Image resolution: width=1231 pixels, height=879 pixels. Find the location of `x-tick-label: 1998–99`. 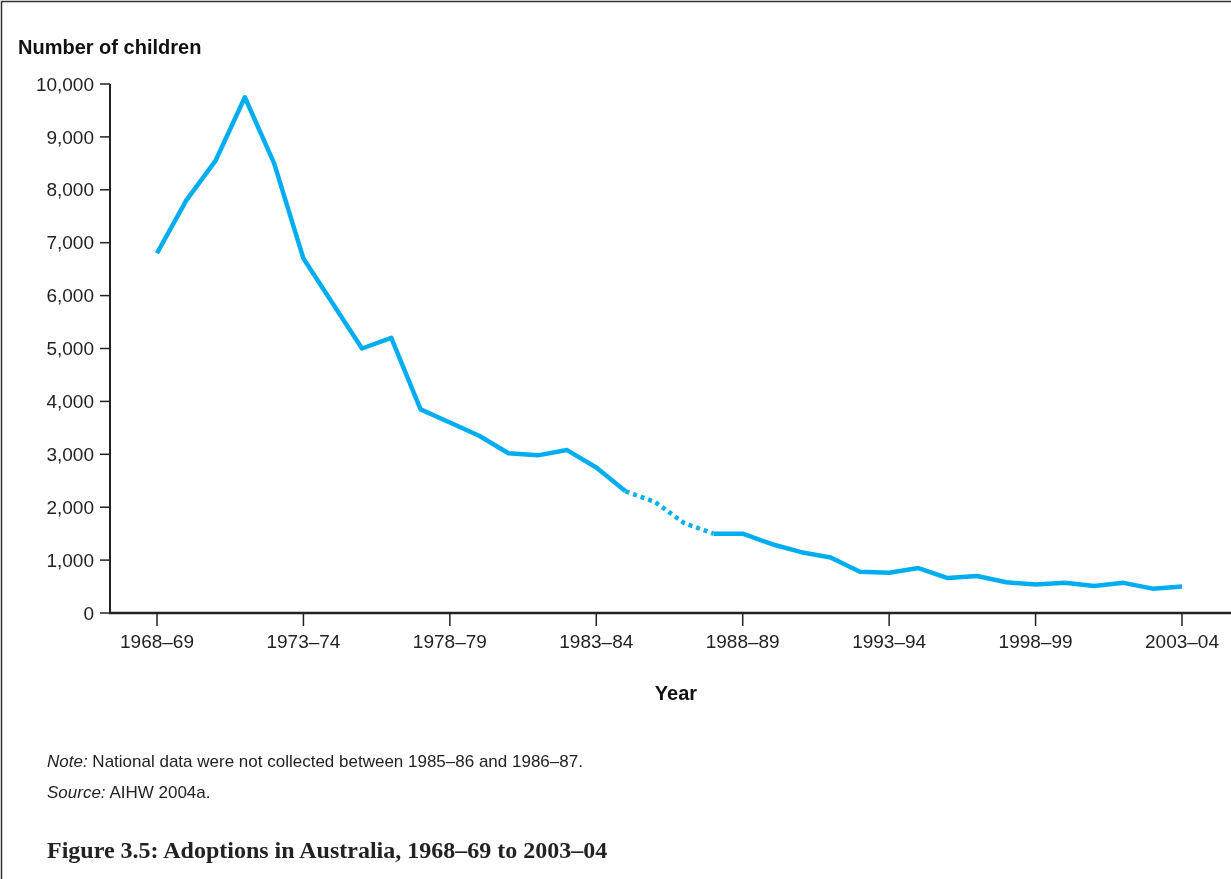

x-tick-label: 1998–99 is located at coordinates (1035, 641).